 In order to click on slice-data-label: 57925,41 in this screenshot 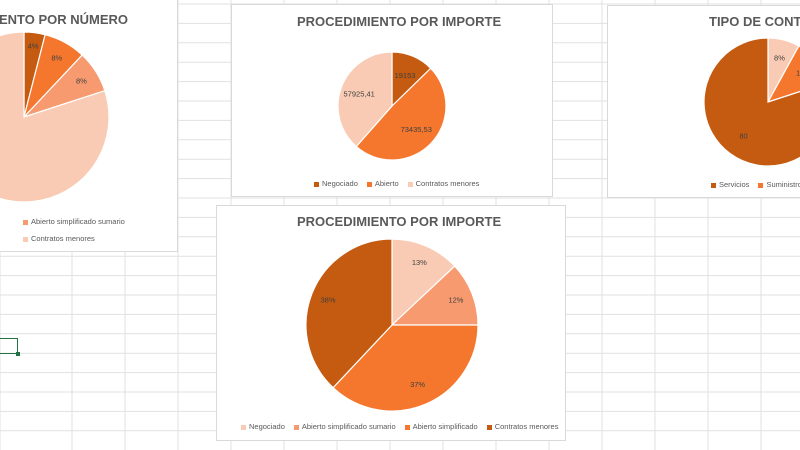, I will do `click(359, 94)`.